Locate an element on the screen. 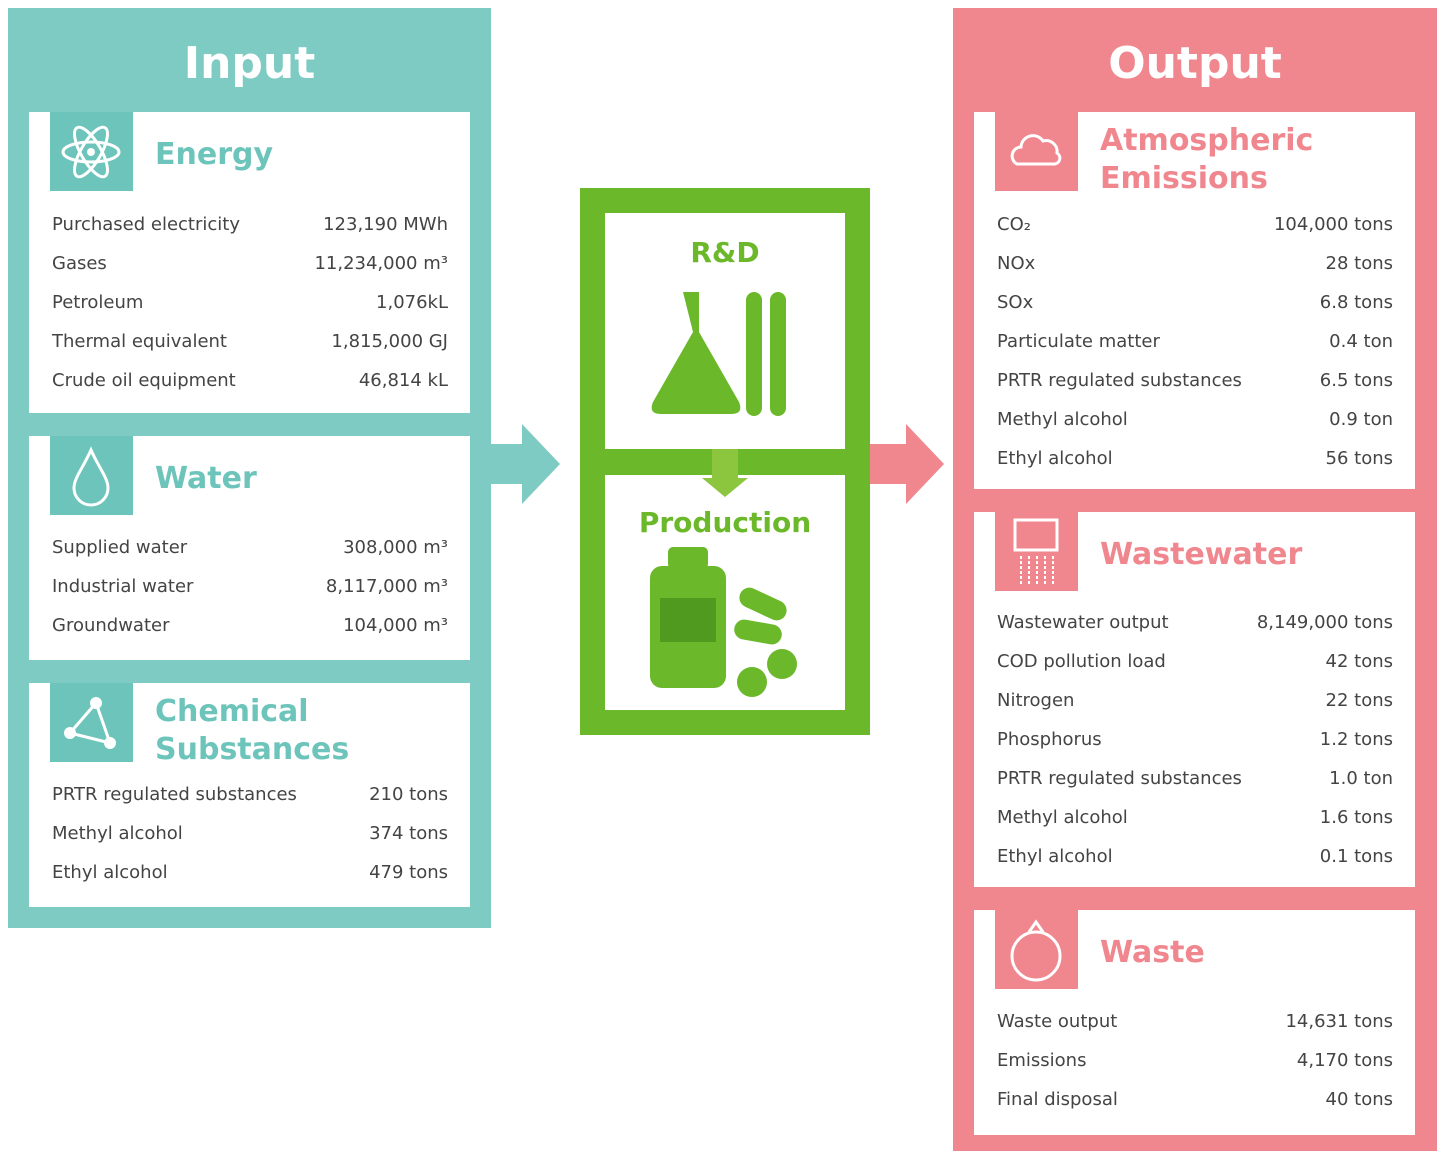 This screenshot has width=1443, height=1151. row-value: 22 tons is located at coordinates (1359, 700).